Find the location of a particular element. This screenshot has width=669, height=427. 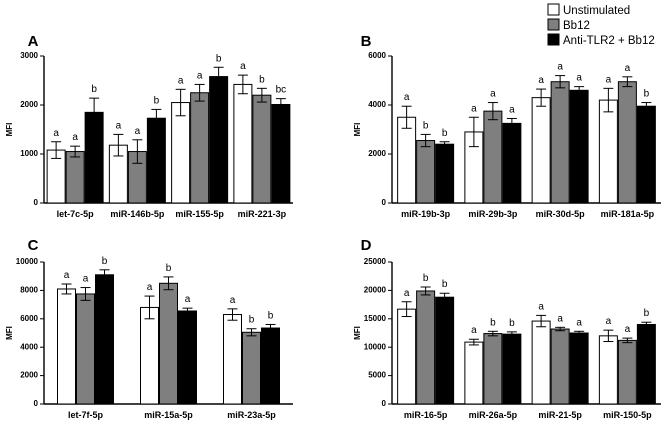

x-tick-label: miR-29b-3p is located at coordinates (493, 214).